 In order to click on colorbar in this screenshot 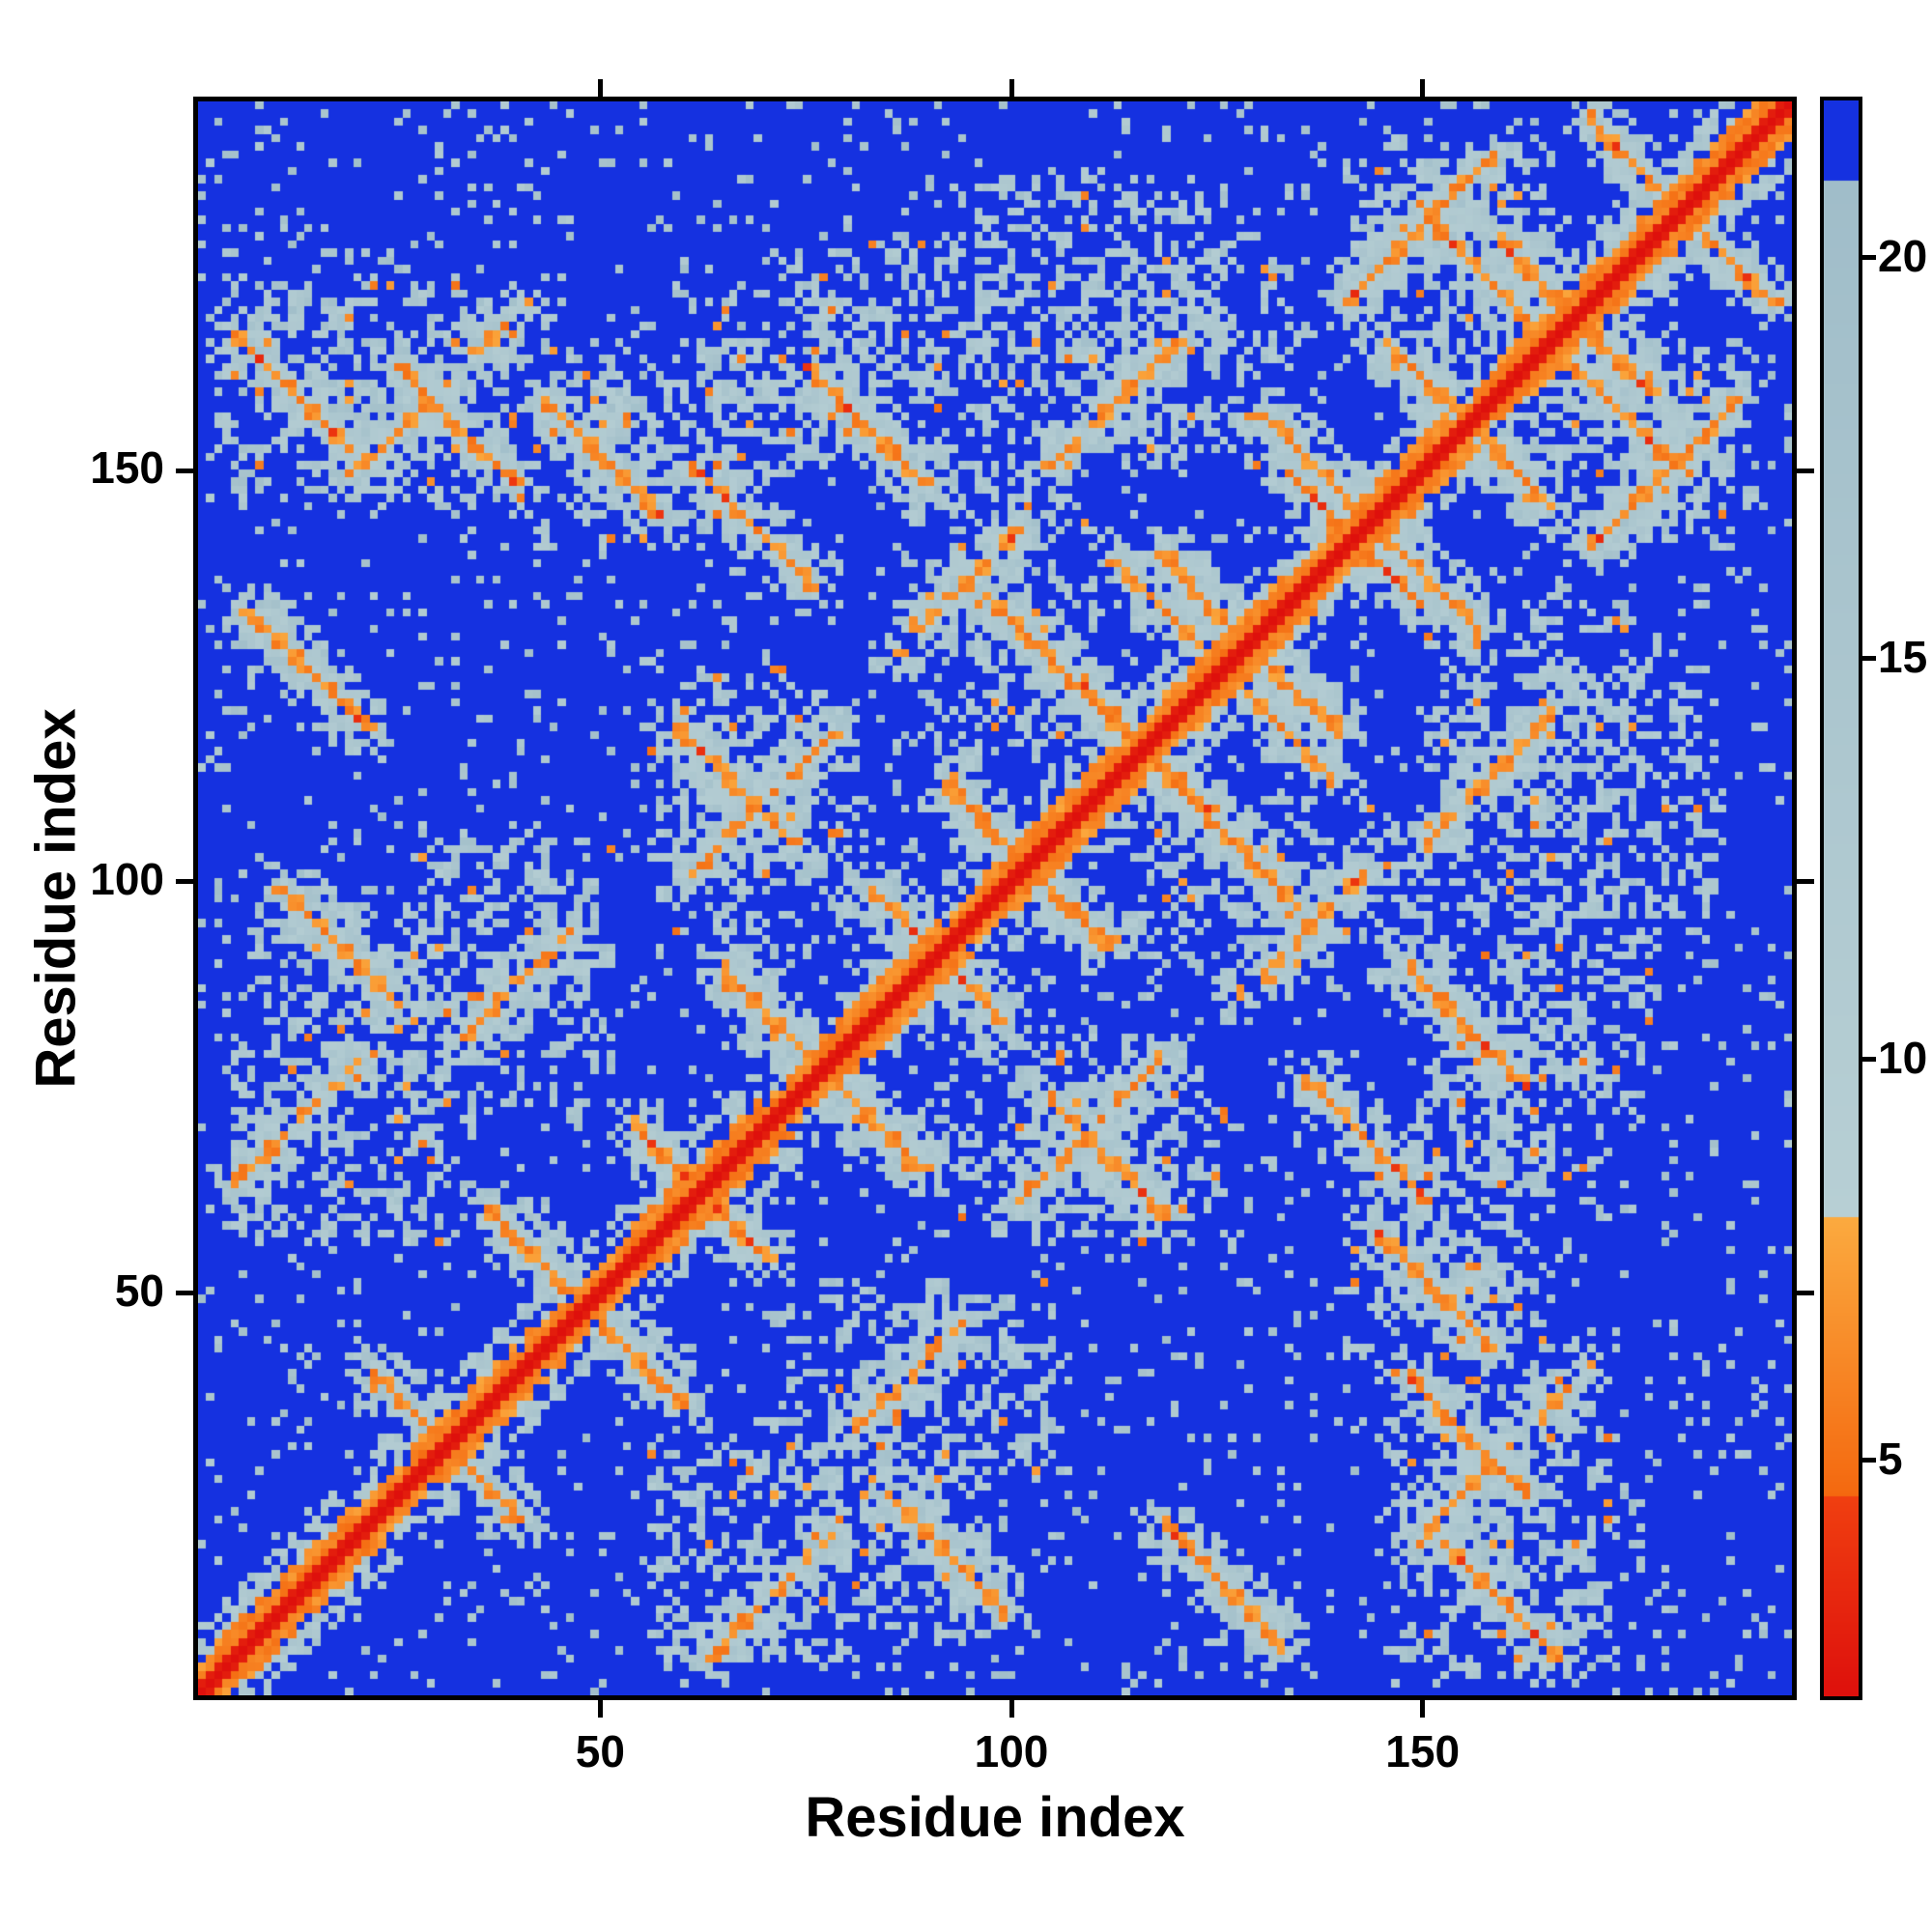, I will do `click(1841, 898)`.